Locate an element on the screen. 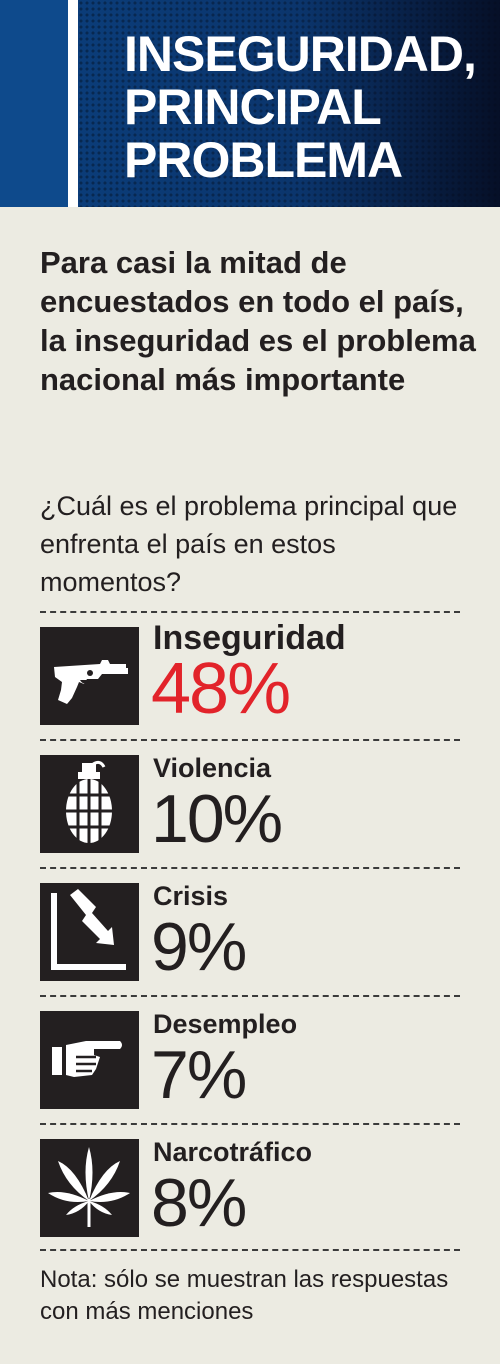  category-label: Narcotráfico is located at coordinates (233, 1152).